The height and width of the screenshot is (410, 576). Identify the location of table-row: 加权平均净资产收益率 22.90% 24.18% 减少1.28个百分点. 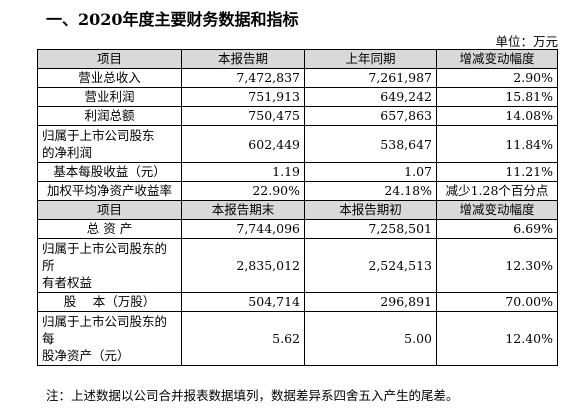
(297, 191).